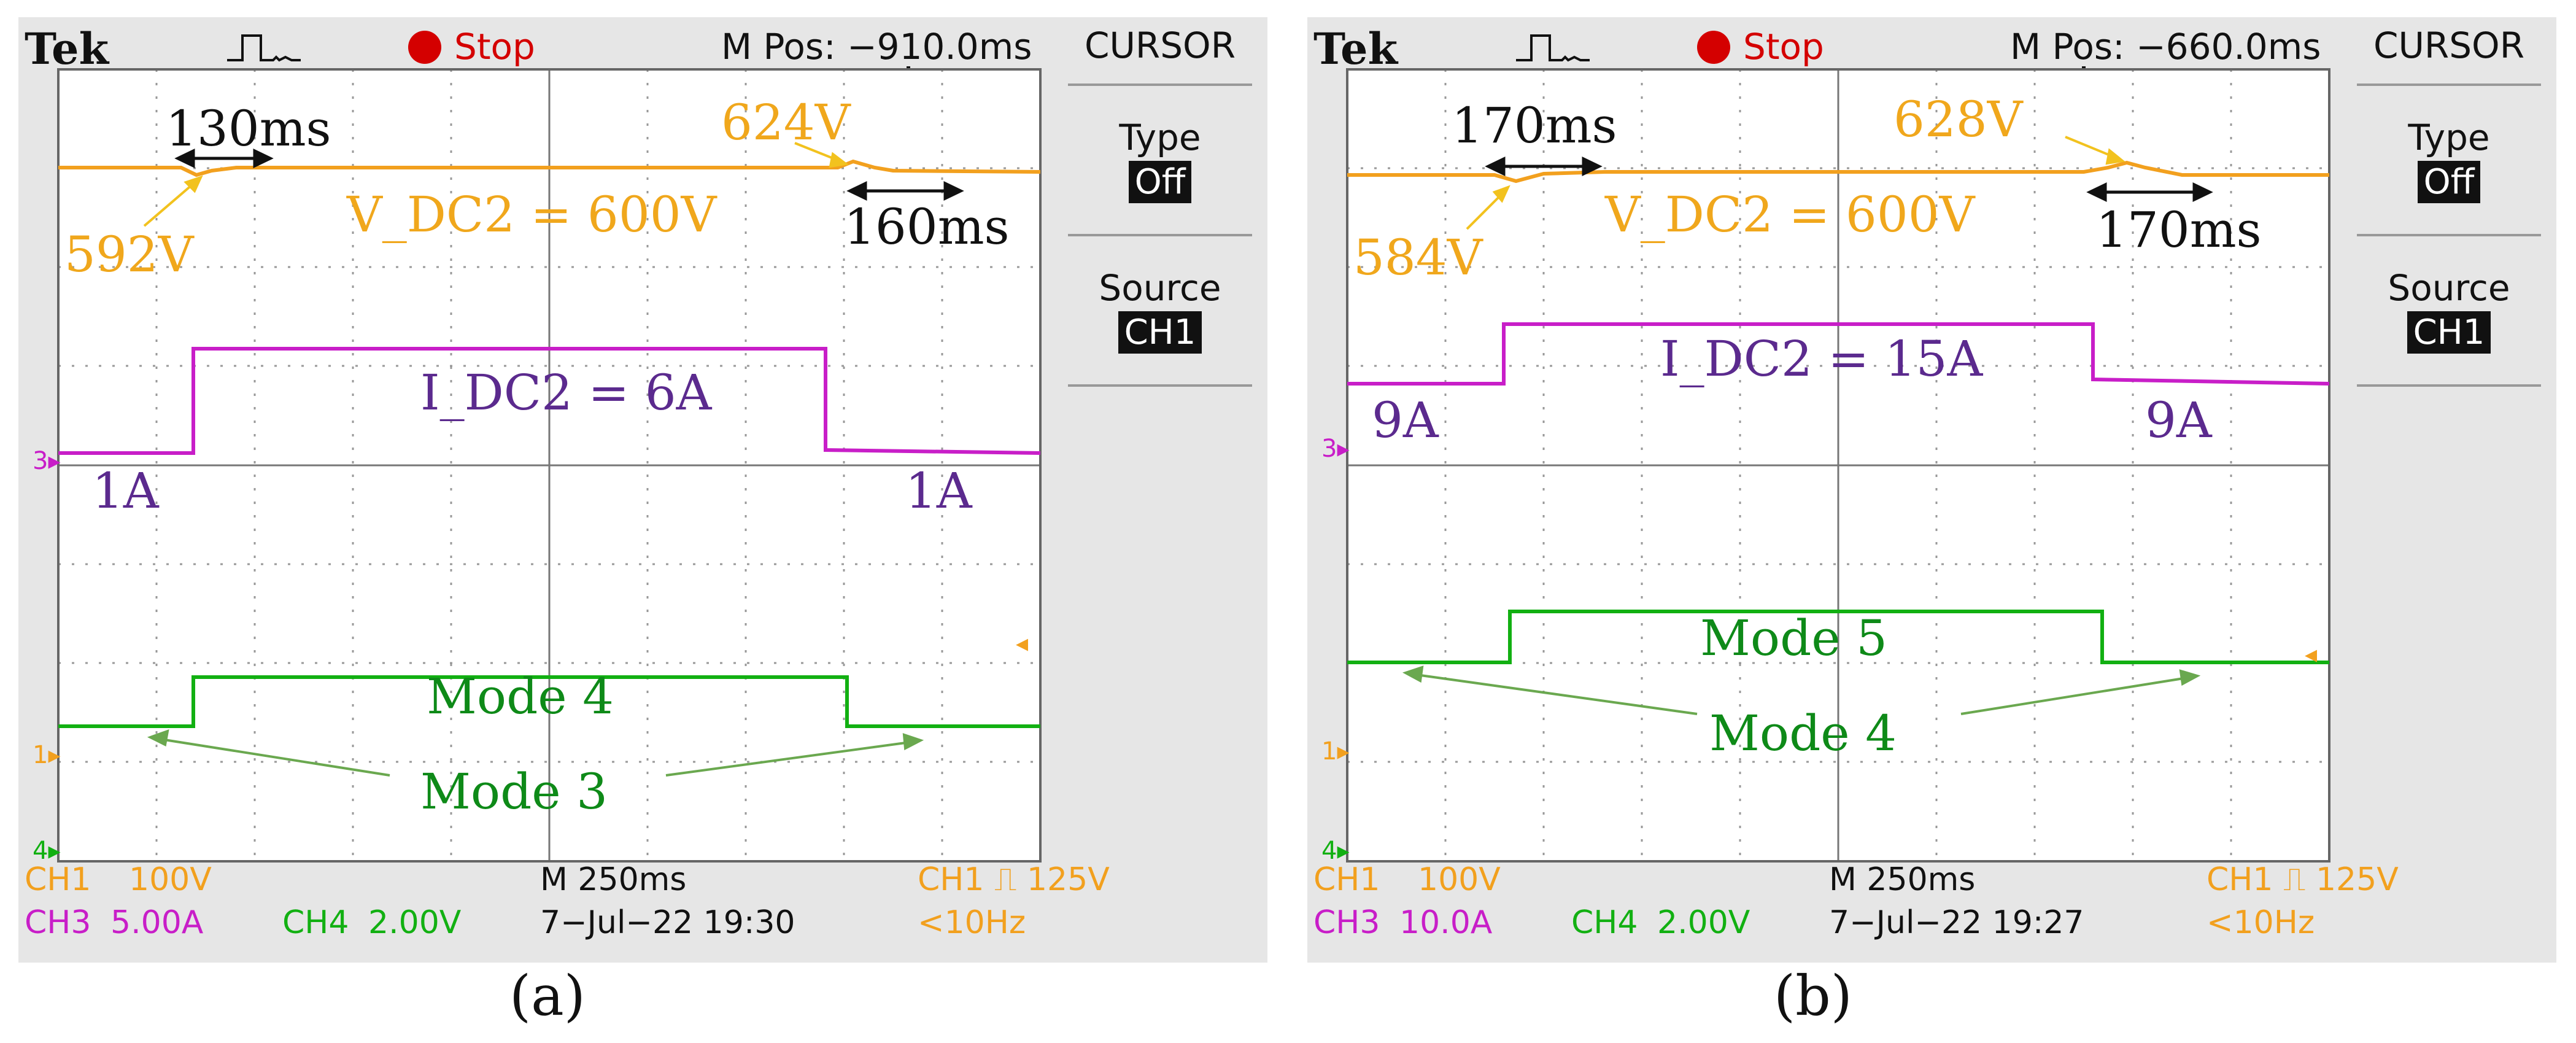 The image size is (2576, 1043). What do you see at coordinates (157, 922) in the screenshot?
I see `ch3-scale: 5.00A` at bounding box center [157, 922].